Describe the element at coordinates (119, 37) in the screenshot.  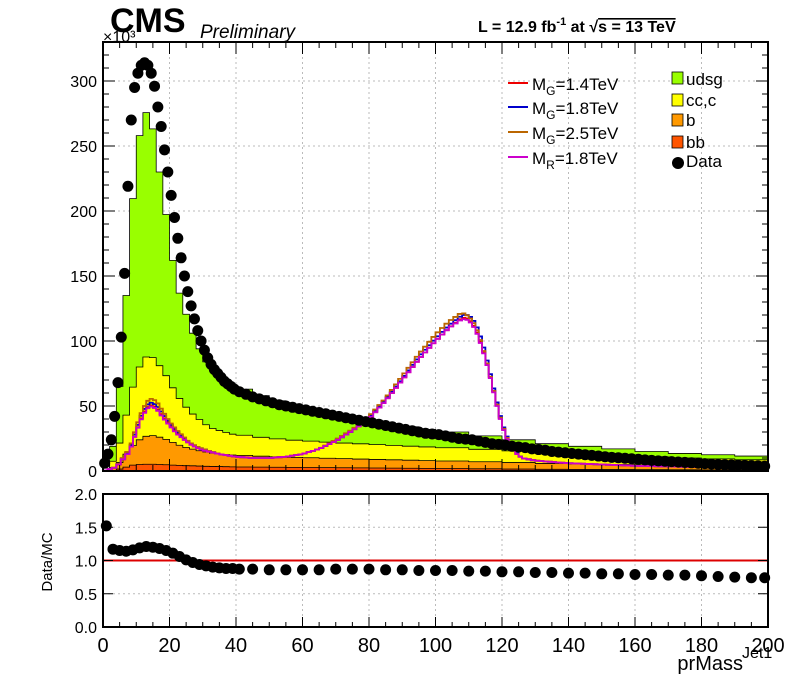
I see `y-multiplier-label: ×10³` at that location.